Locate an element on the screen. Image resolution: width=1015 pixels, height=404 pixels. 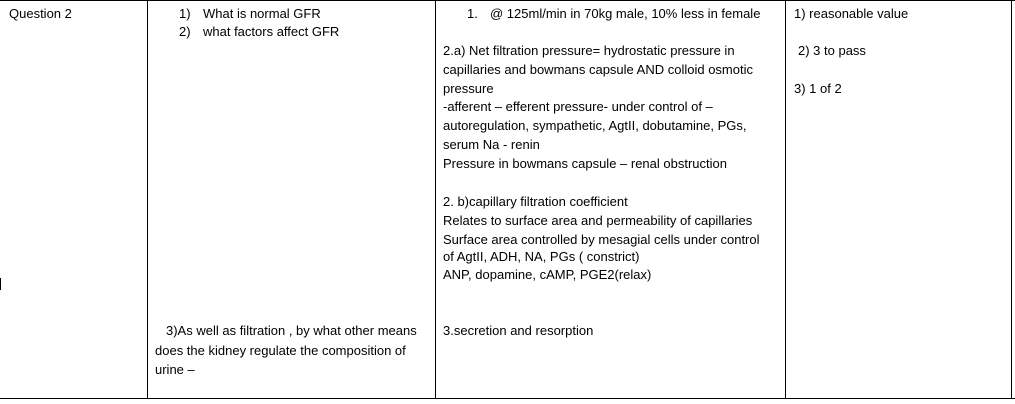
table-bottom-border is located at coordinates (507, 398).